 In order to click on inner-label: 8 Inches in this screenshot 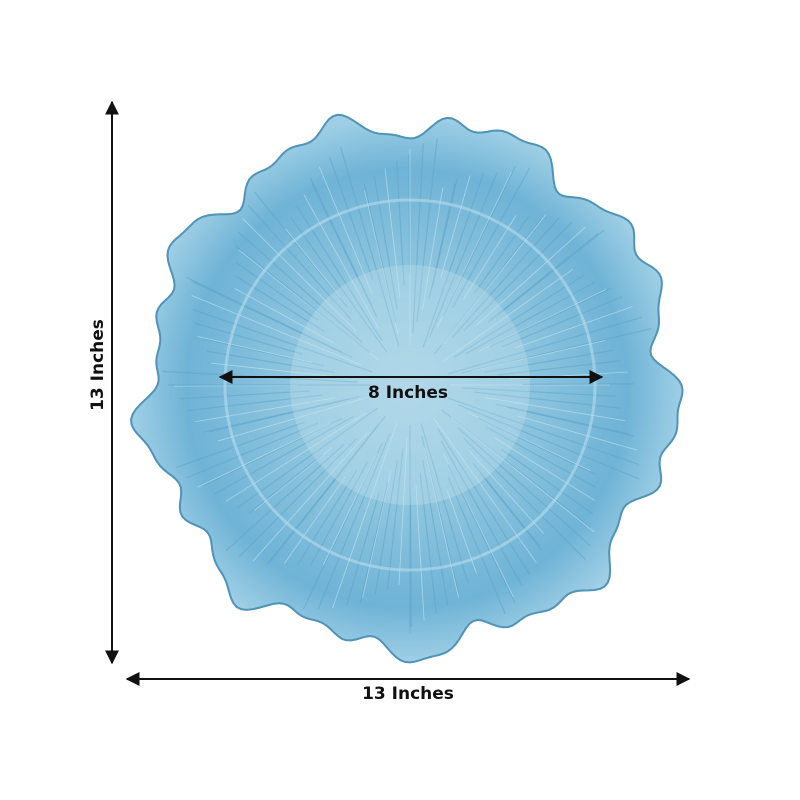, I will do `click(408, 393)`.